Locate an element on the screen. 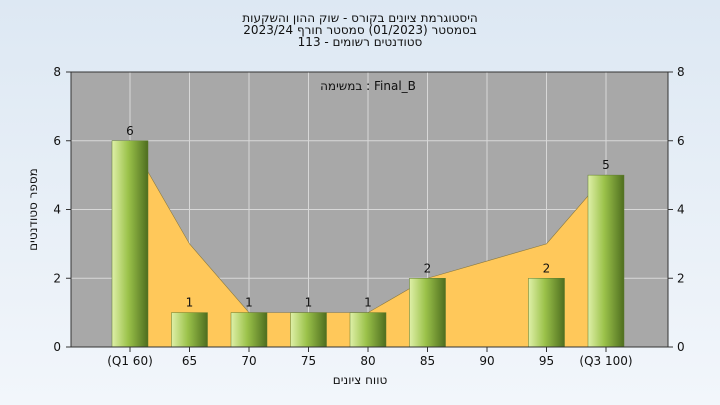 The width and height of the screenshot is (720, 405). x-tick-label: 95 is located at coordinates (546, 361).